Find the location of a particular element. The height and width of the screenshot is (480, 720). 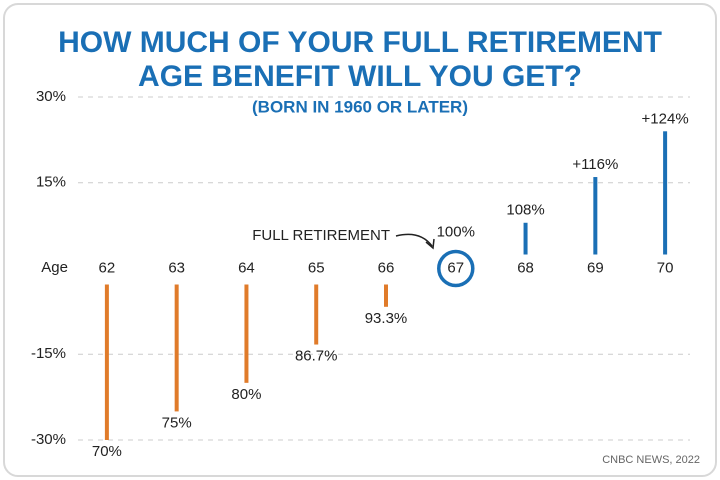

value-label: 70% is located at coordinates (107, 451).